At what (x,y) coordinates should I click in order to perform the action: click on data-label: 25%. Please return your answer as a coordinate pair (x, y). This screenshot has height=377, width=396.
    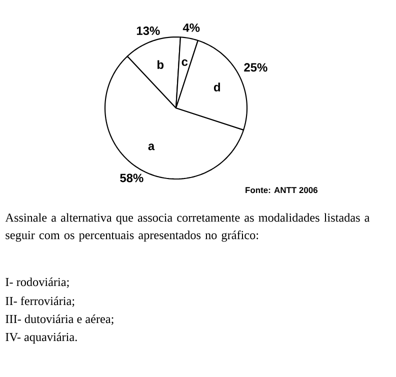
    Looking at the image, I should click on (256, 67).